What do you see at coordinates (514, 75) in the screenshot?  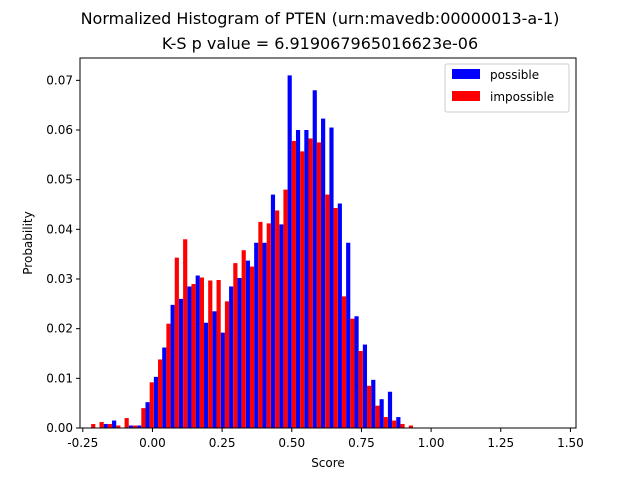 I see `legend-label-possible: possible` at bounding box center [514, 75].